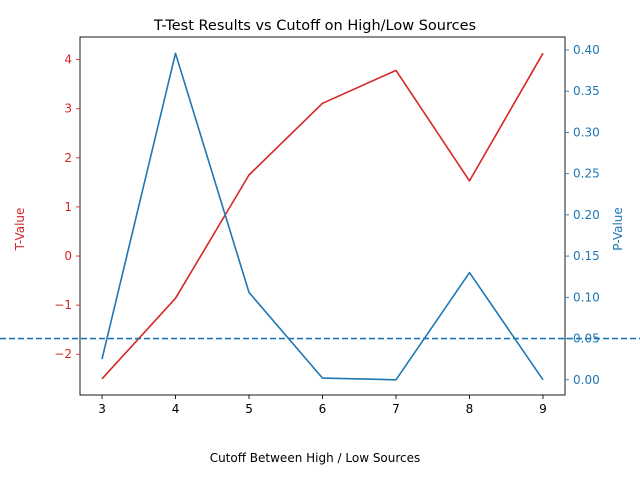 This screenshot has width=640, height=480. Describe the element at coordinates (586, 380) in the screenshot. I see `right-tick-label: 0.00` at that location.